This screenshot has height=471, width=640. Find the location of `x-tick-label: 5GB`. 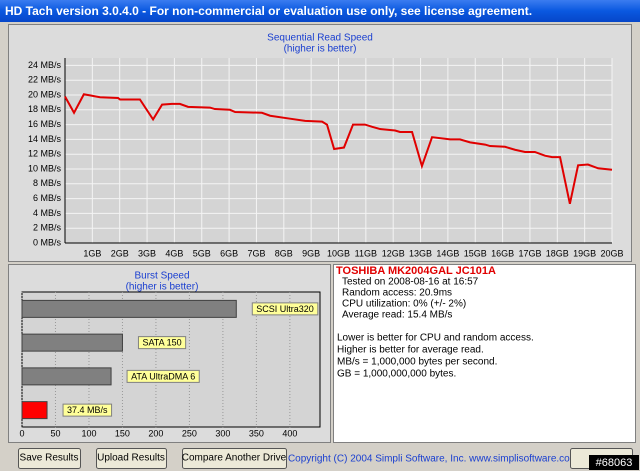

x-tick-label: 5GB is located at coordinates (202, 253).